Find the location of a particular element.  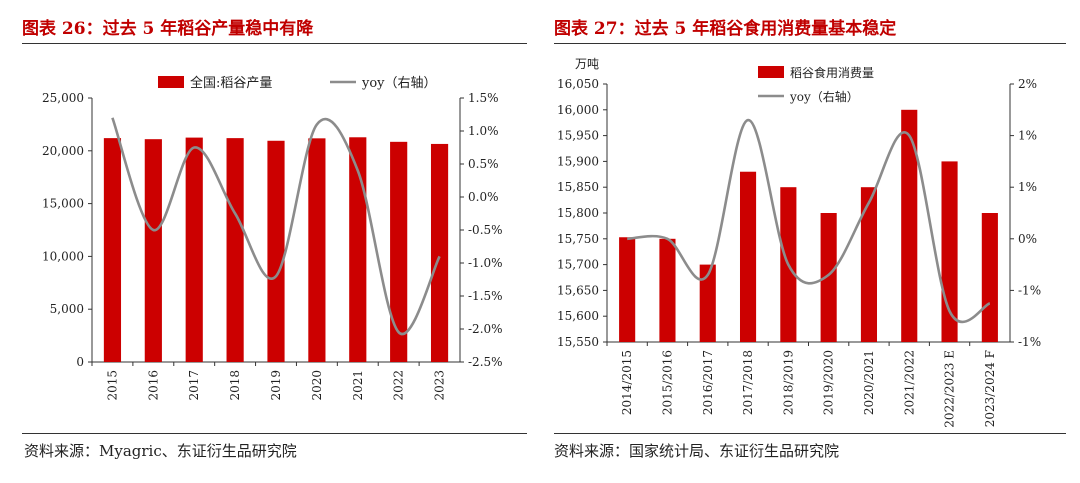

y2-tick-label: 0.0% is located at coordinates (483, 197).